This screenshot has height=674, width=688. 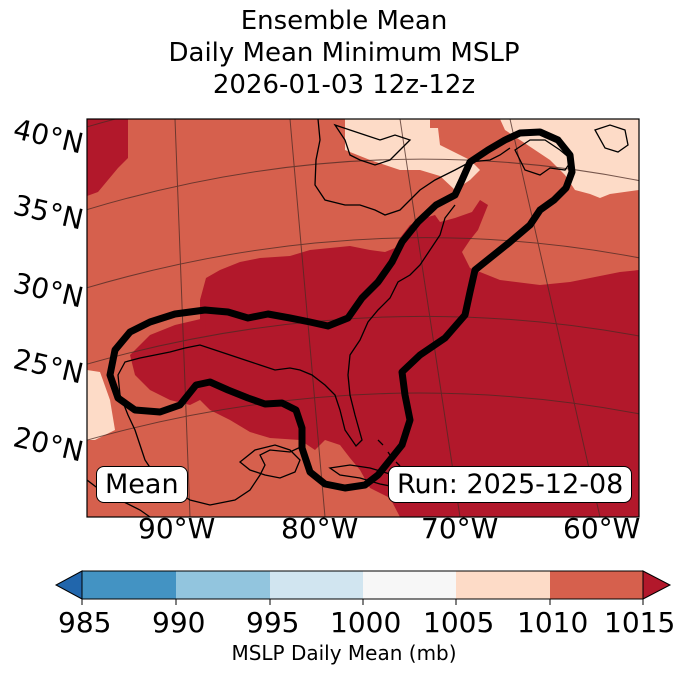 What do you see at coordinates (459, 622) in the screenshot?
I see `colorbar-tick-1005: 1005` at bounding box center [459, 622].